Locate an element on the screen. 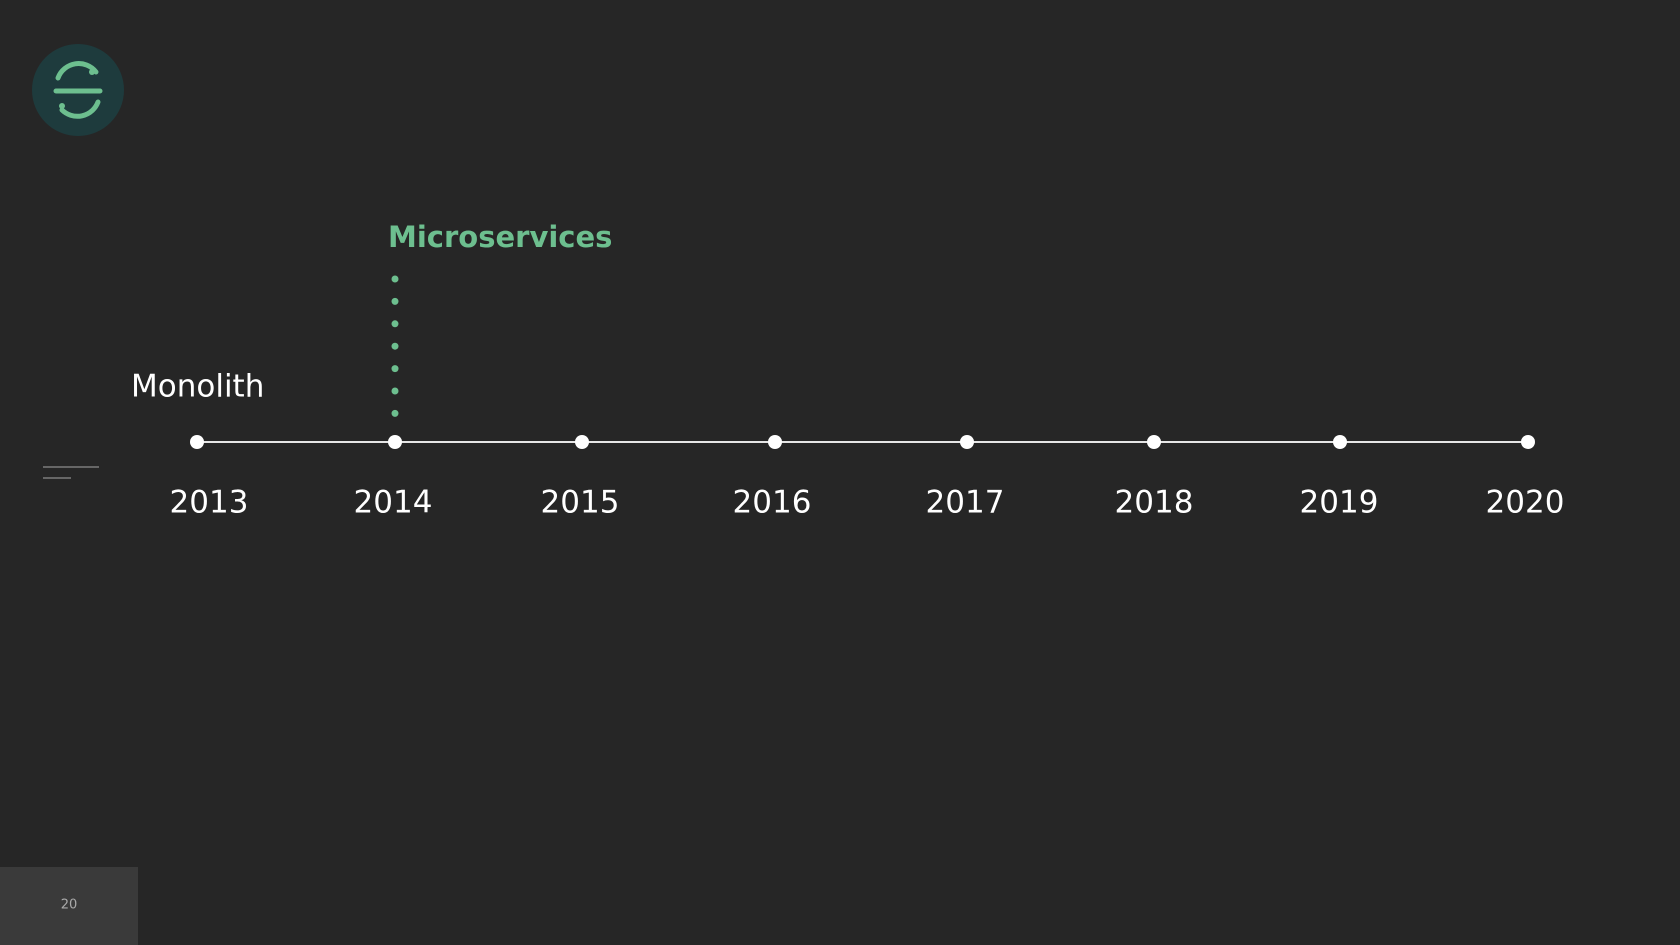 The width and height of the screenshot is (1680, 945). year-label: 2018 is located at coordinates (1154, 503).